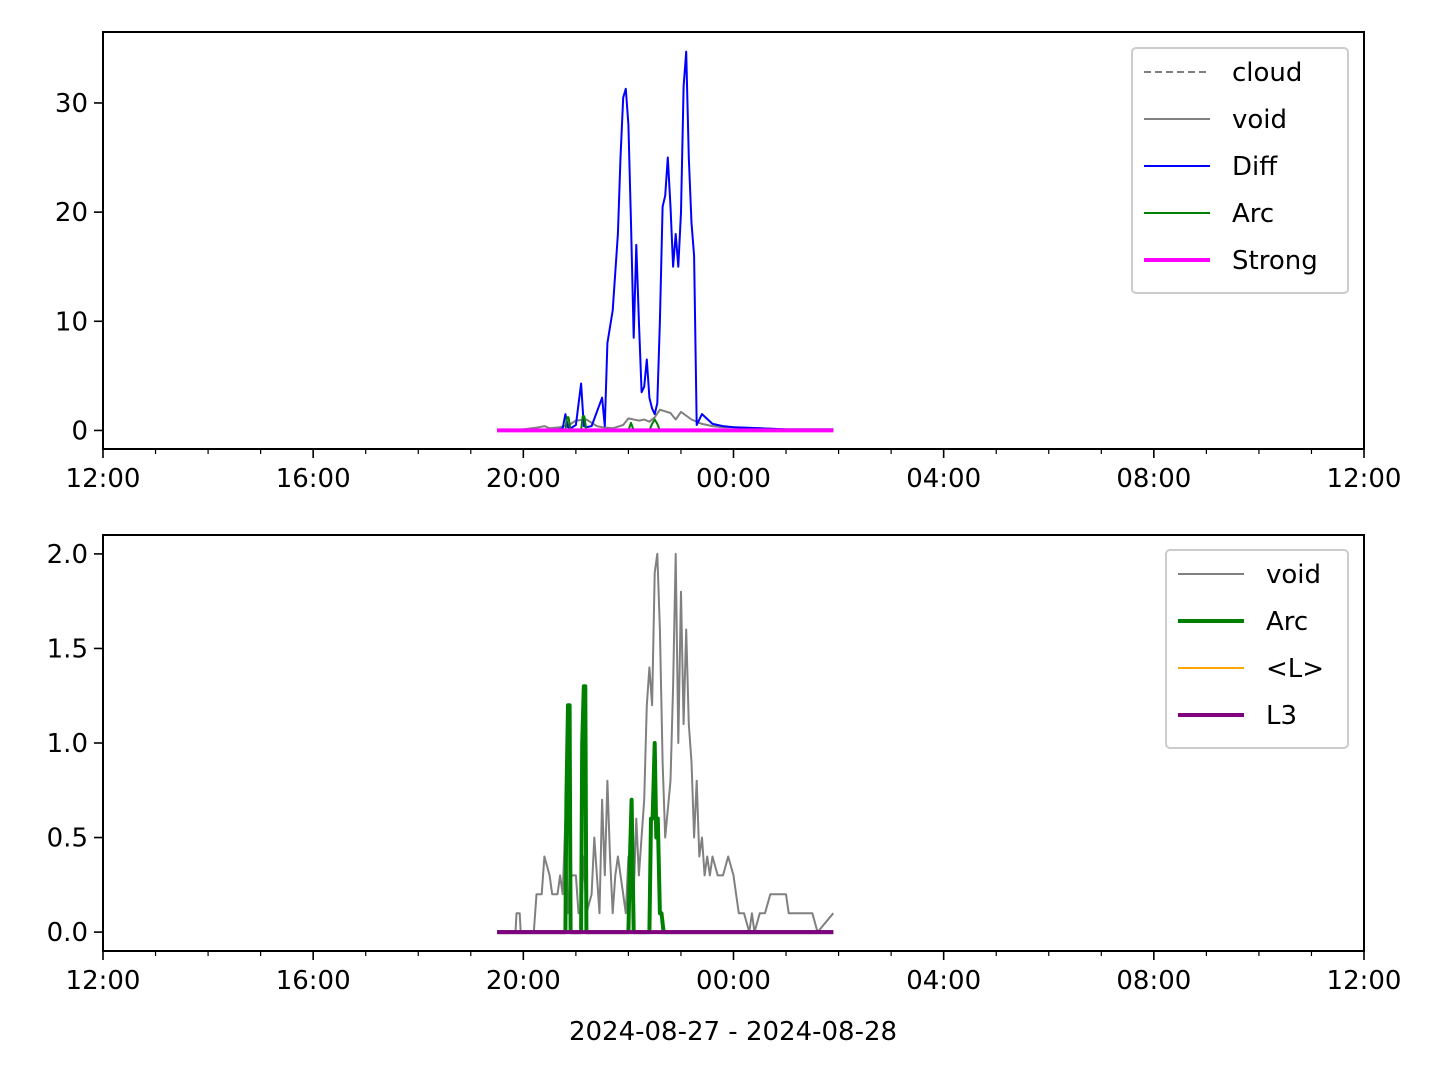 Image resolution: width=1440 pixels, height=1080 pixels. Describe the element at coordinates (1267, 73) in the screenshot. I see `legend-label: cloud` at that location.